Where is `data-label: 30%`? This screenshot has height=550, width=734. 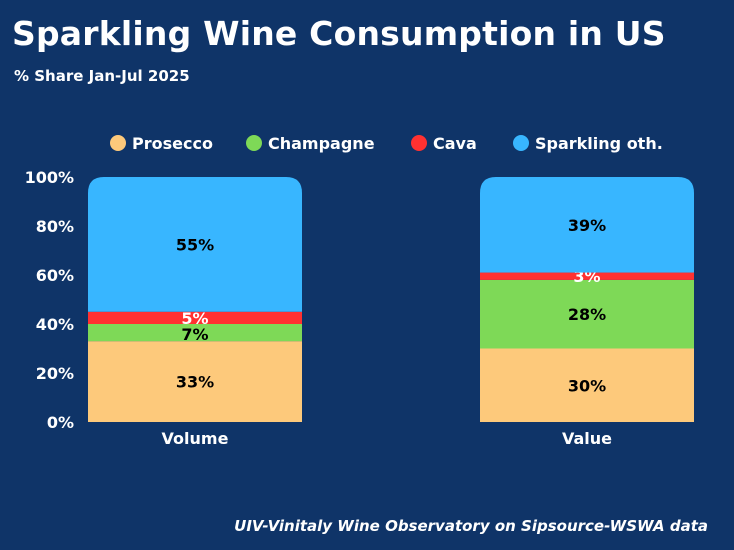 data-label: 30% is located at coordinates (587, 385).